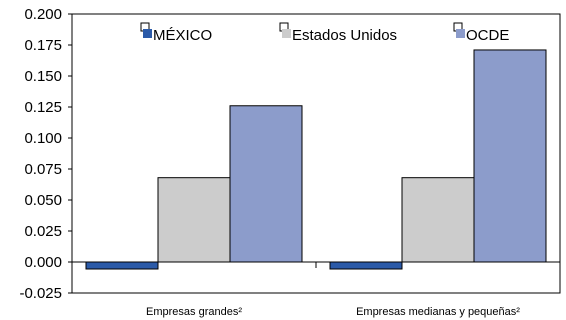 The width and height of the screenshot is (566, 320). I want to click on y-tick-label: 0.175, so click(43, 45).